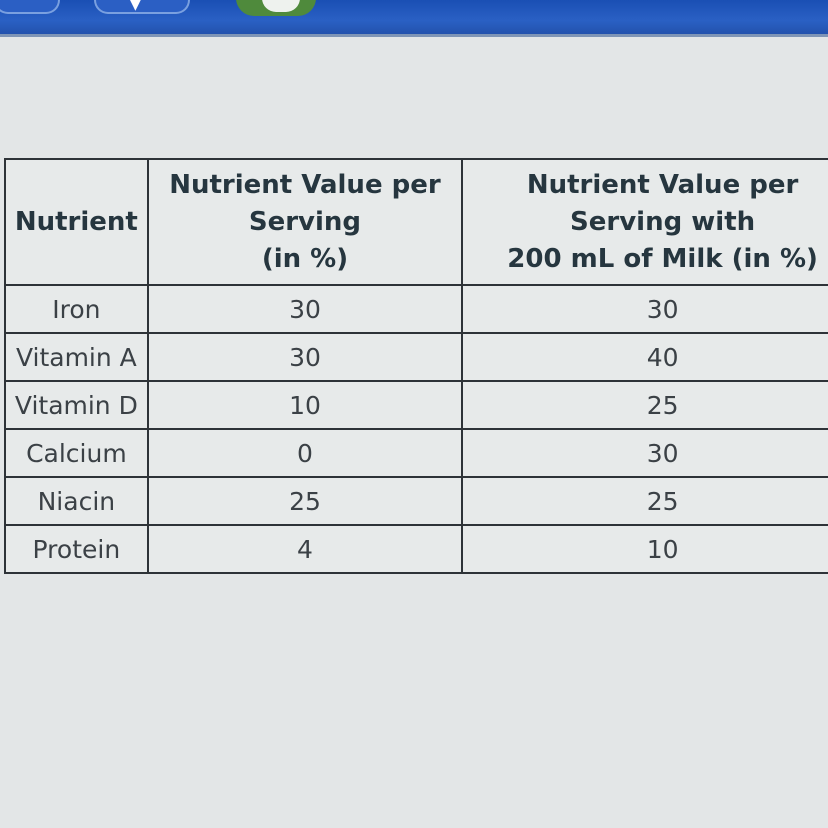 The width and height of the screenshot is (828, 828). What do you see at coordinates (76, 357) in the screenshot?
I see `cell-nutrient: Vitamin A` at bounding box center [76, 357].